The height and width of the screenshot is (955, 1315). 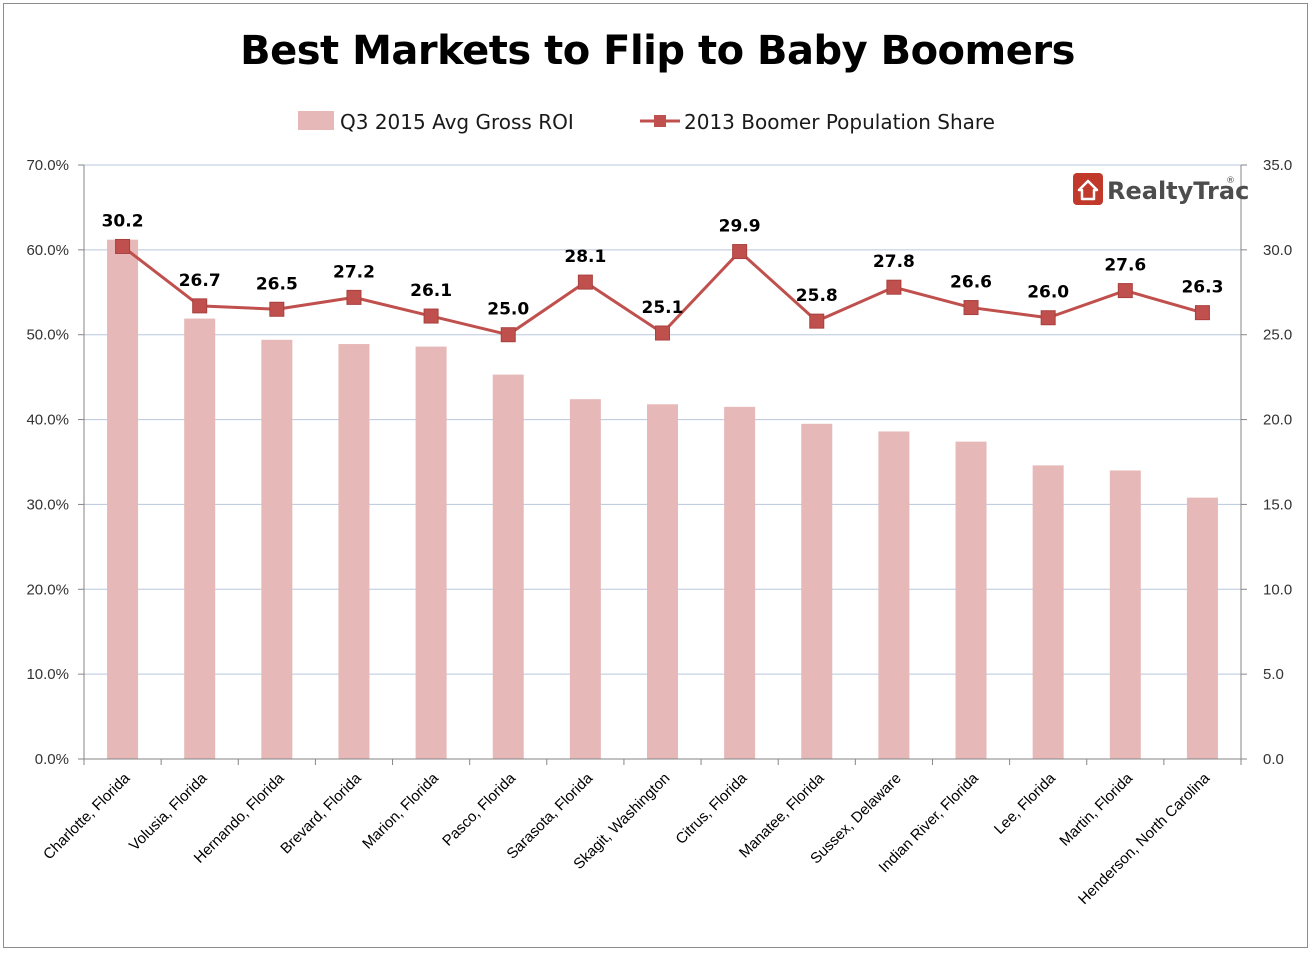 What do you see at coordinates (1277, 335) in the screenshot?
I see `right-tick-label: 25.0` at bounding box center [1277, 335].